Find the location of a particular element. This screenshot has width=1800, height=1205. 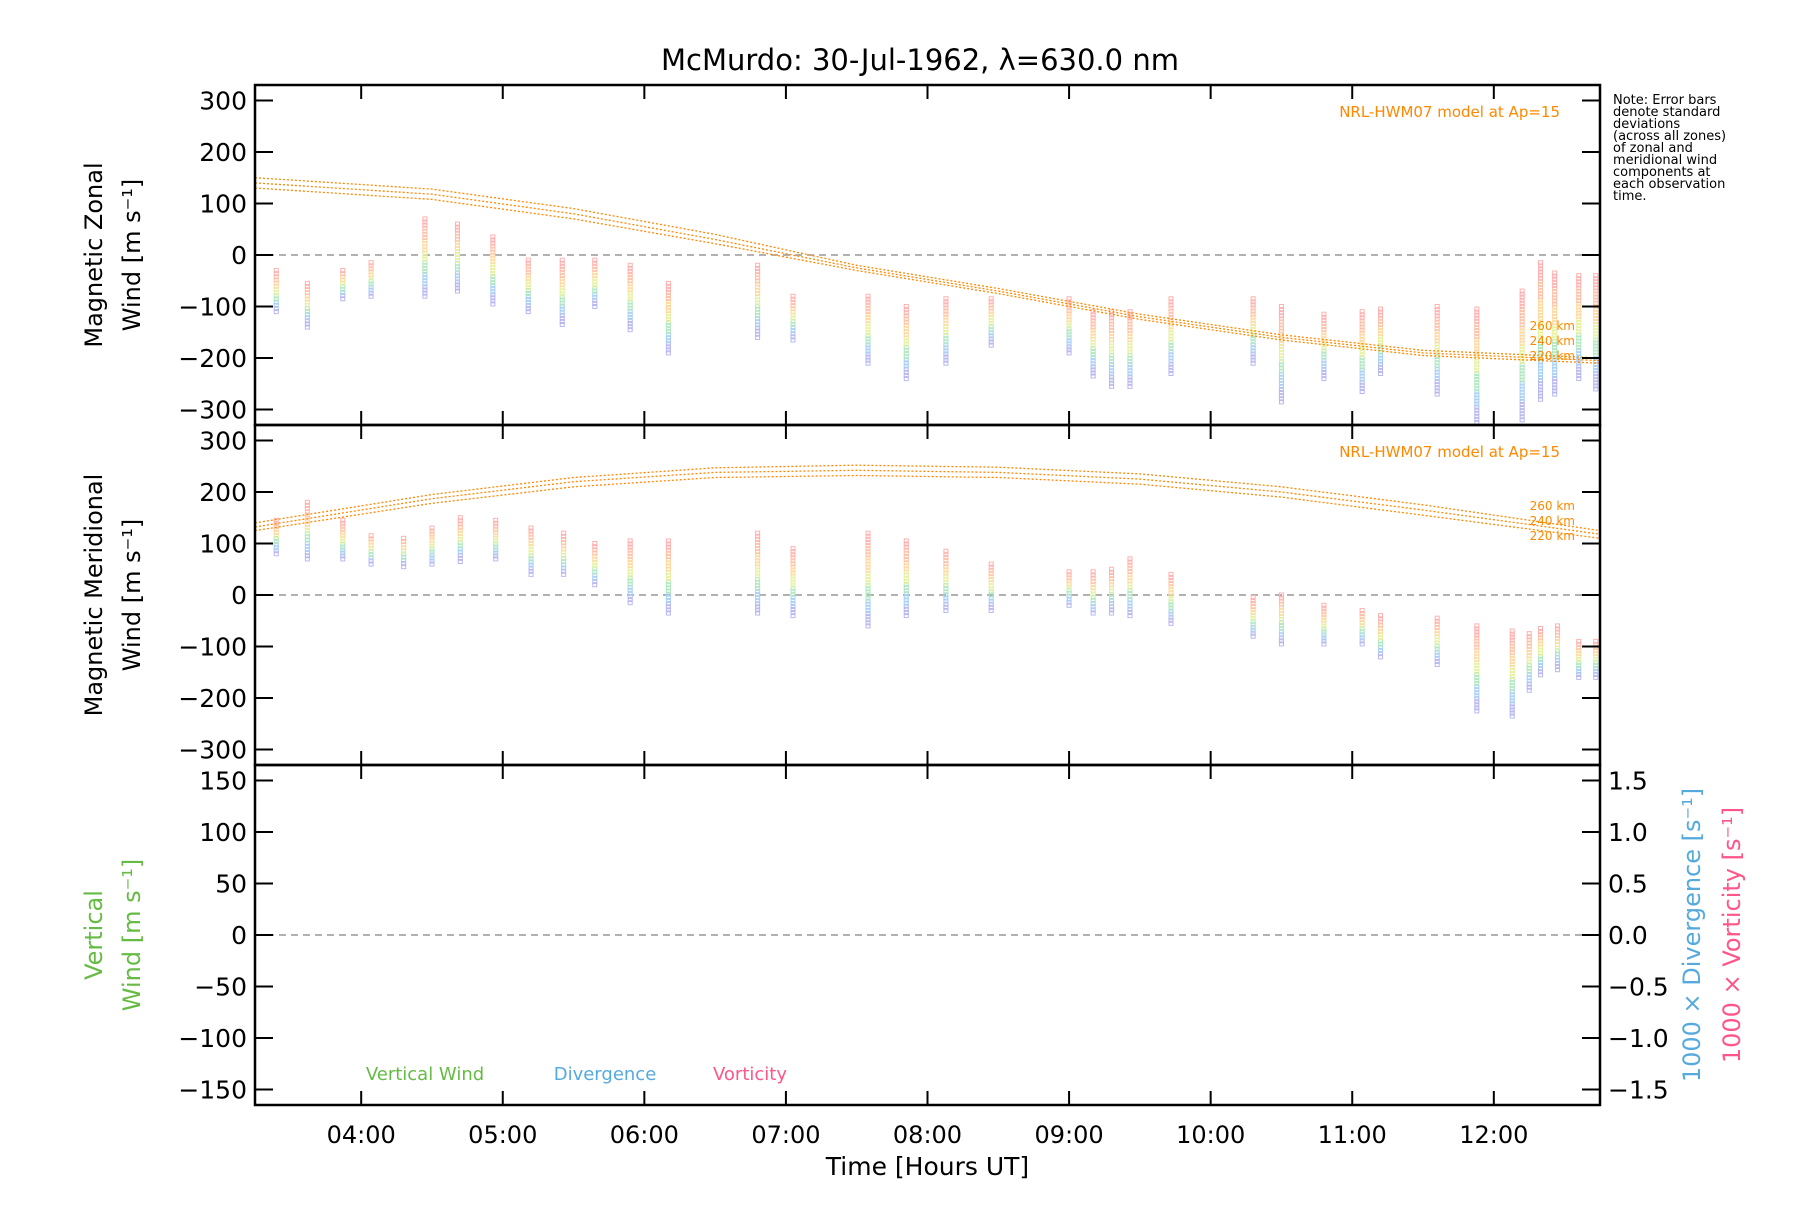

y2-tick-label: 0.0 is located at coordinates (1628, 935).